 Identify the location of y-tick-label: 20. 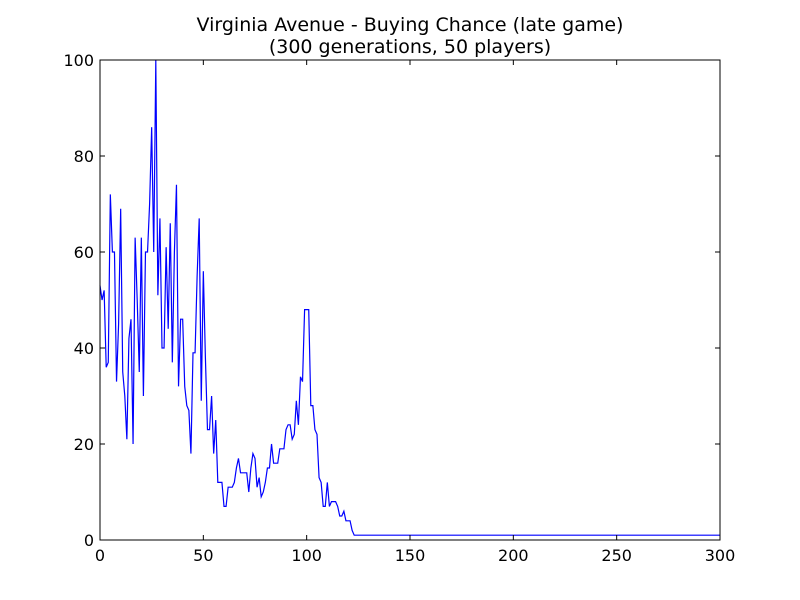
(84, 444).